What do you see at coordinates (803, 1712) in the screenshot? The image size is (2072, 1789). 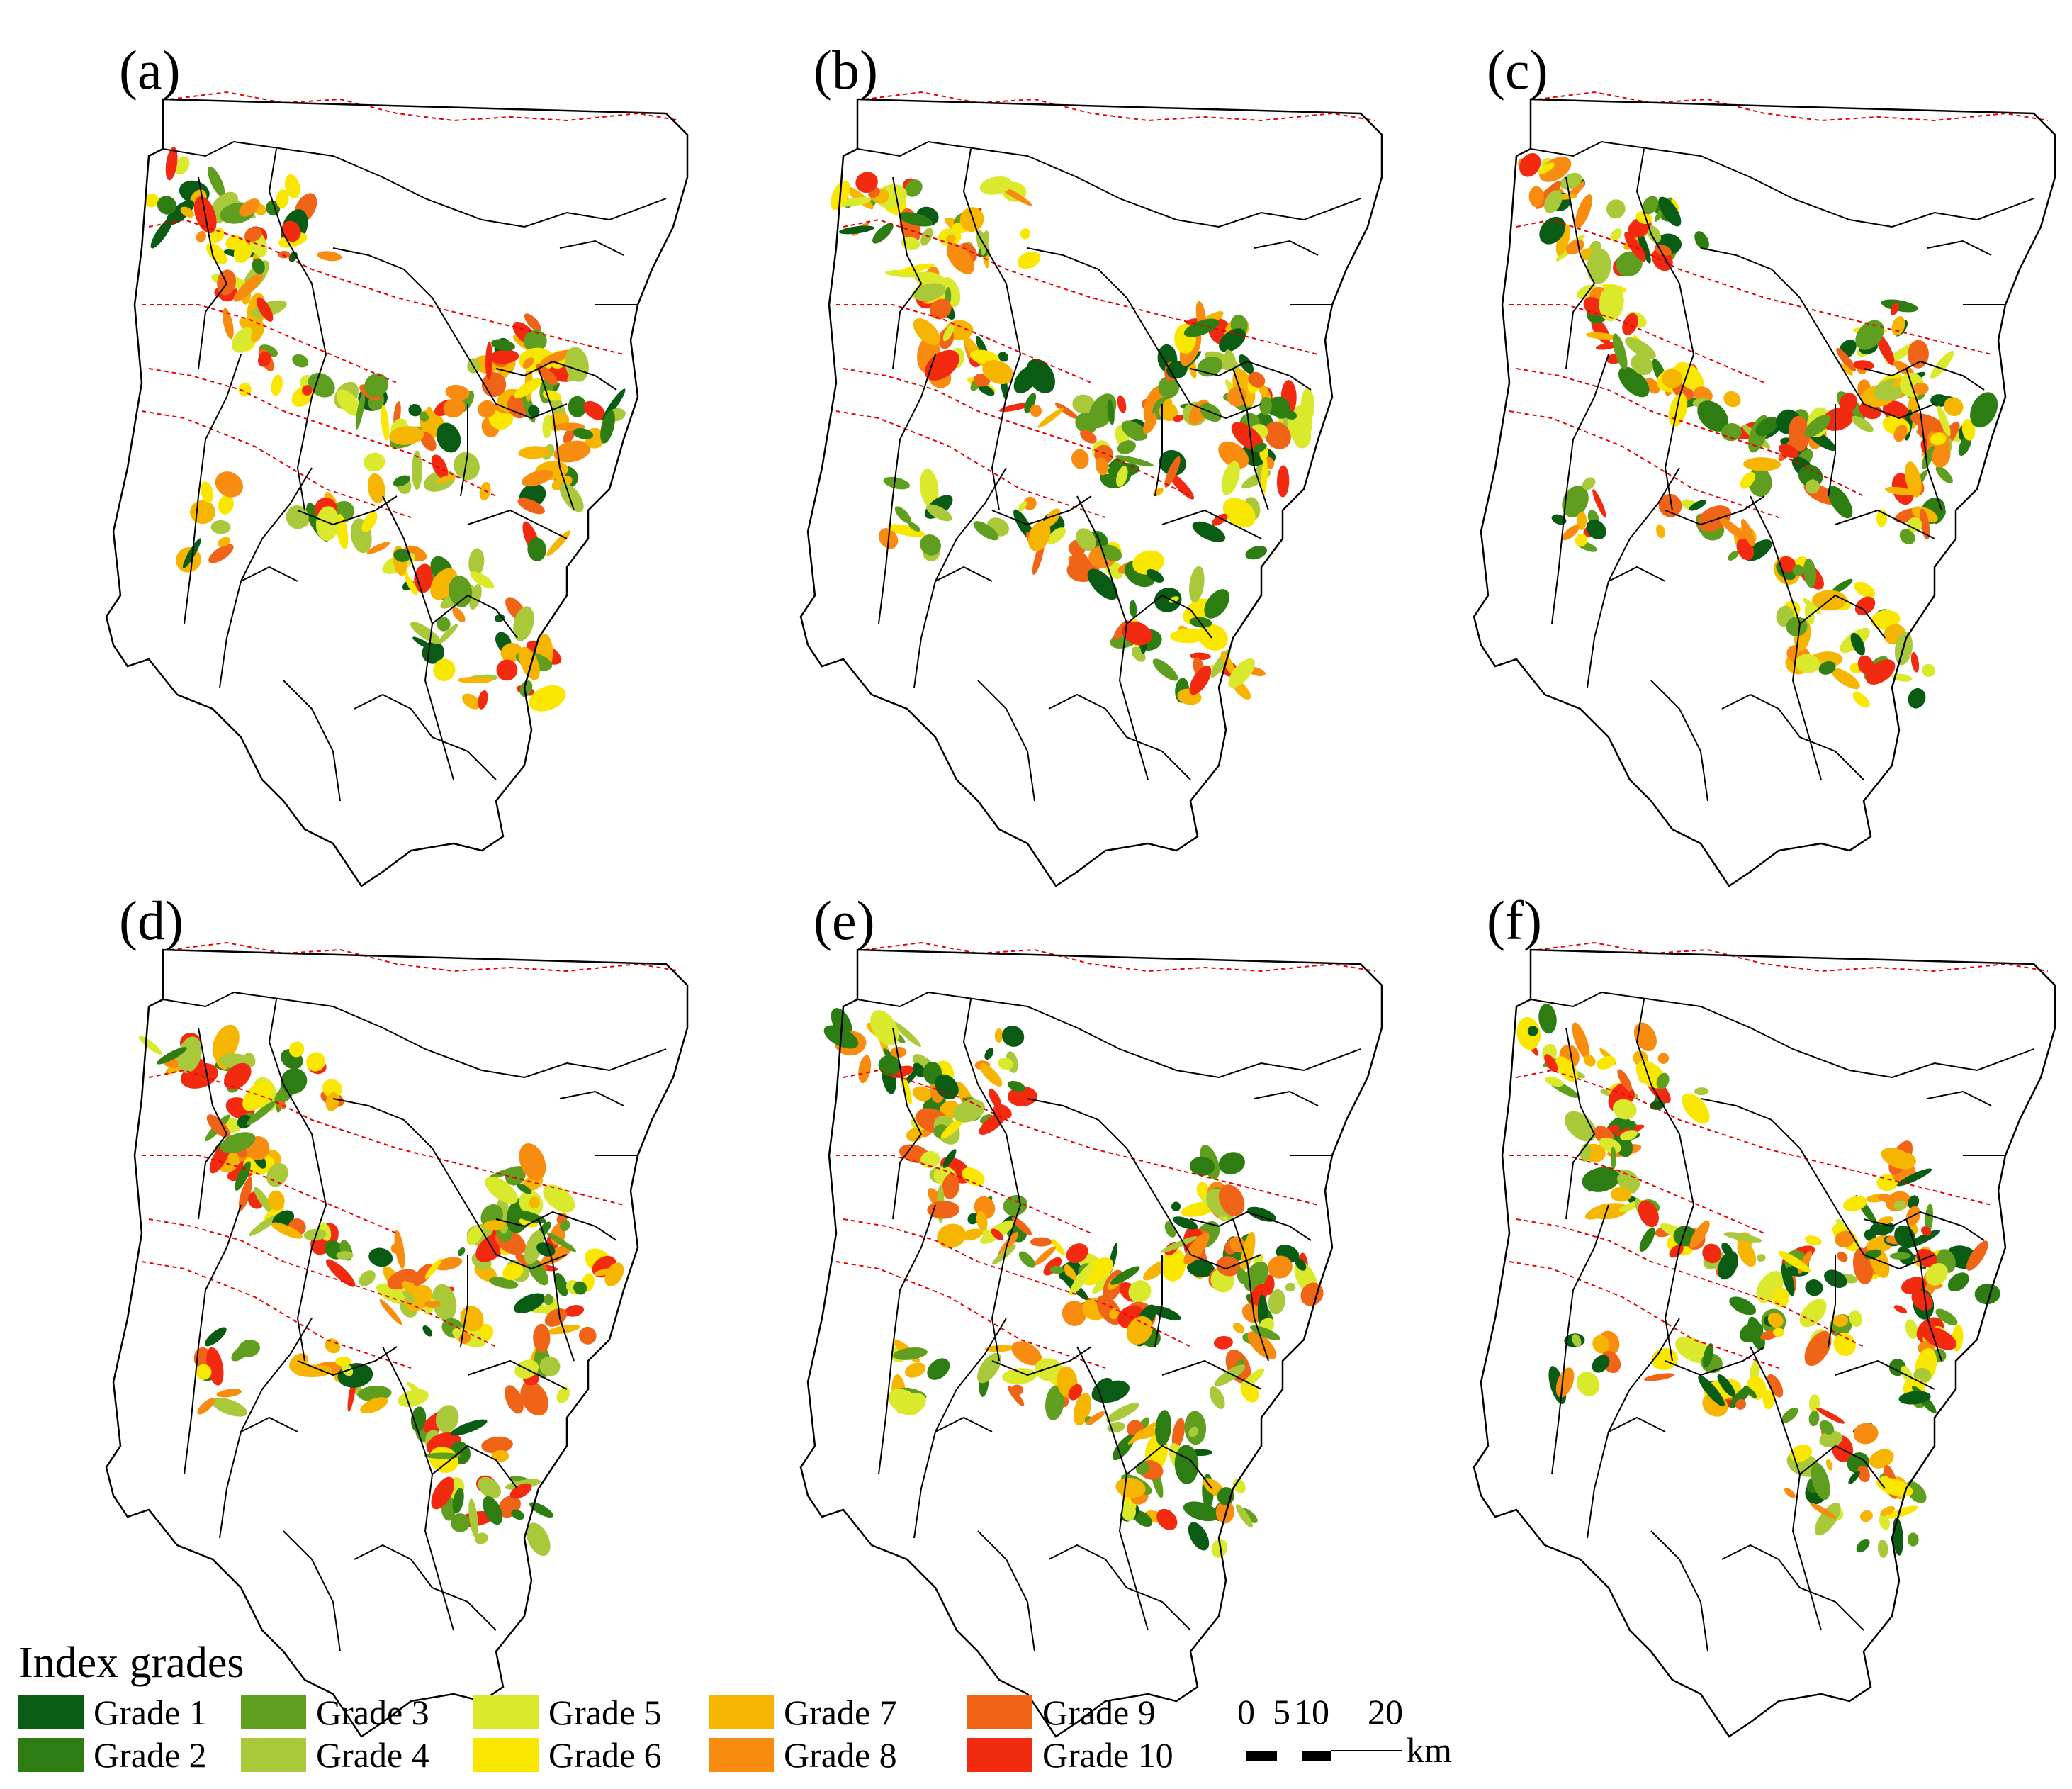 I see `legend-item-grade-7: Grade 7` at bounding box center [803, 1712].